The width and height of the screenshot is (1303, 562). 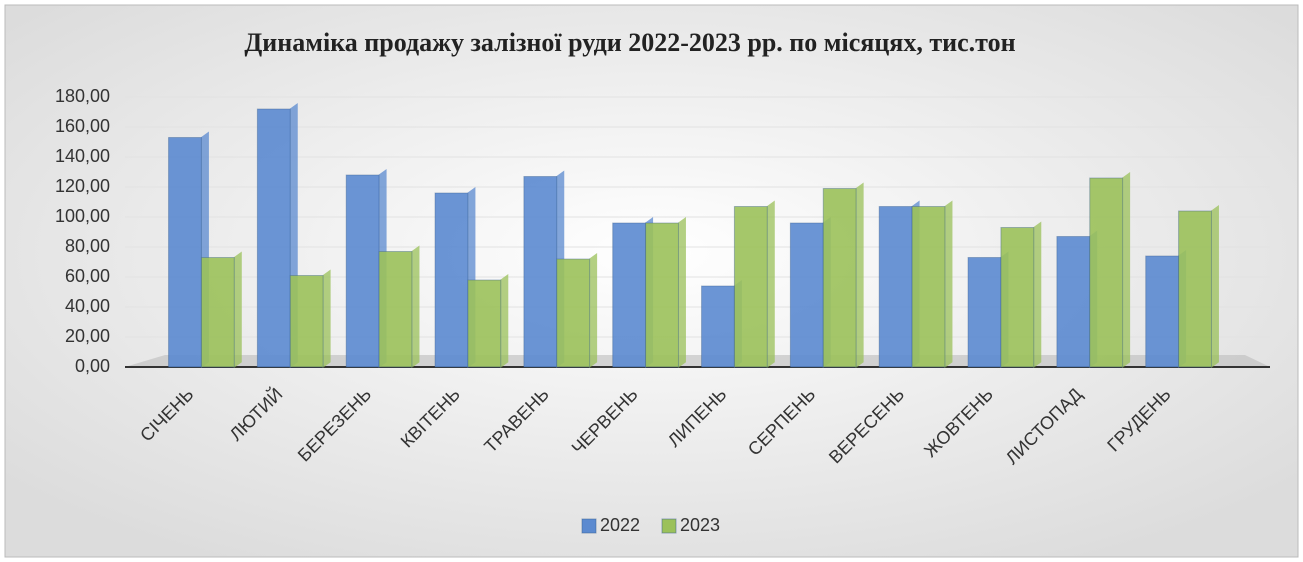 I want to click on legend-label: 2023, so click(x=700, y=525).